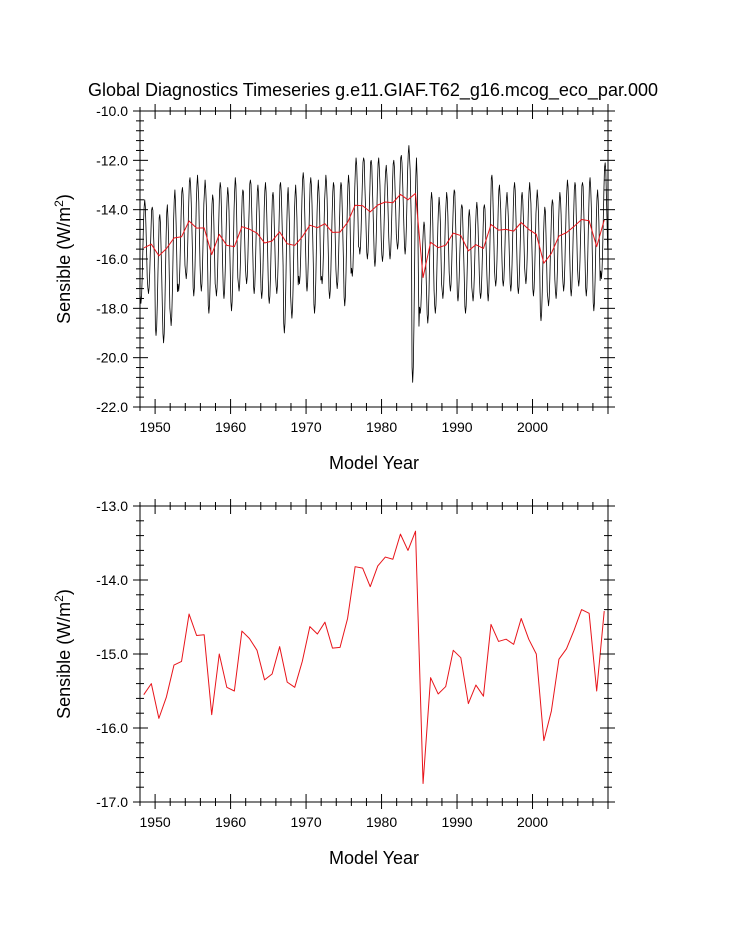 The height and width of the screenshot is (950, 733). I want to click on top-y-axis-title-end: ), so click(64, 197).